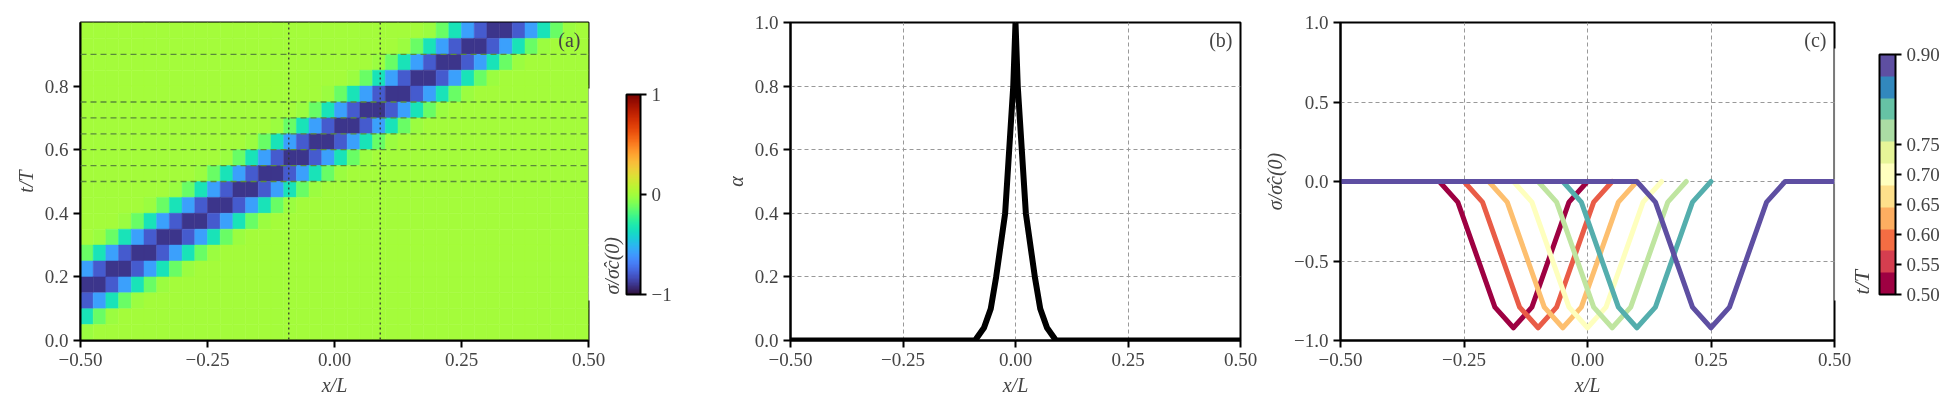 This screenshot has width=1948, height=417. I want to click on color-bar-title: σ/σ̂c(0), so click(612, 265).